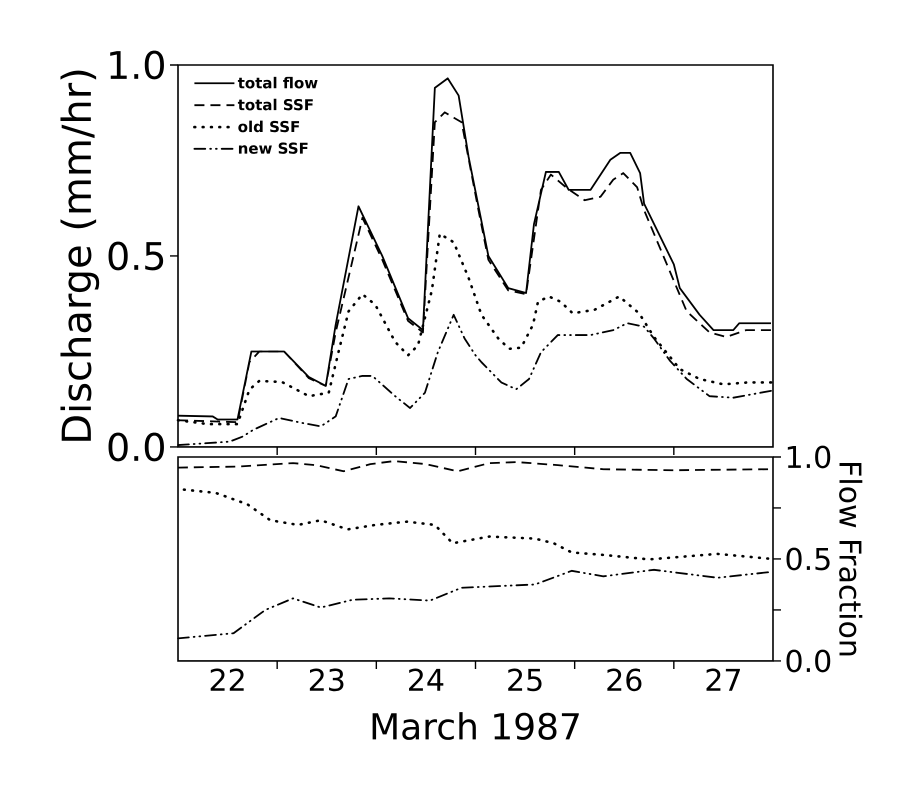  What do you see at coordinates (475, 726) in the screenshot?
I see `x-axis-title: March 1987` at bounding box center [475, 726].